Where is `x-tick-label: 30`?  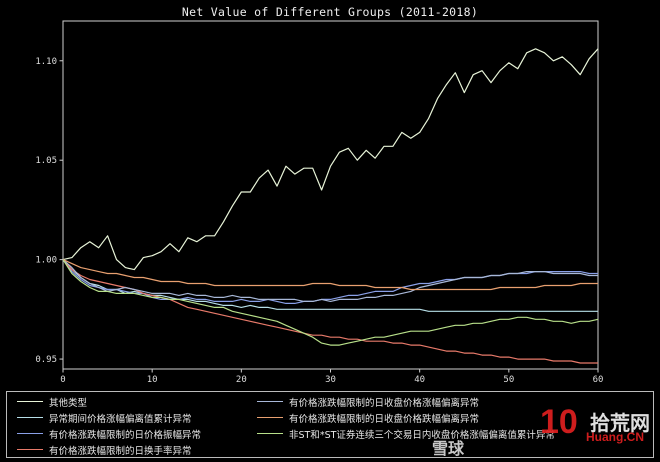
x-tick-label: 30 is located at coordinates (330, 380).